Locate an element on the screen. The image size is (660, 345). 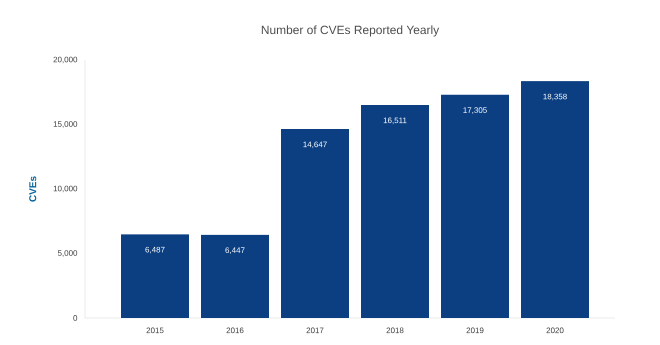
y-axis-title: CVEs is located at coordinates (32, 189).